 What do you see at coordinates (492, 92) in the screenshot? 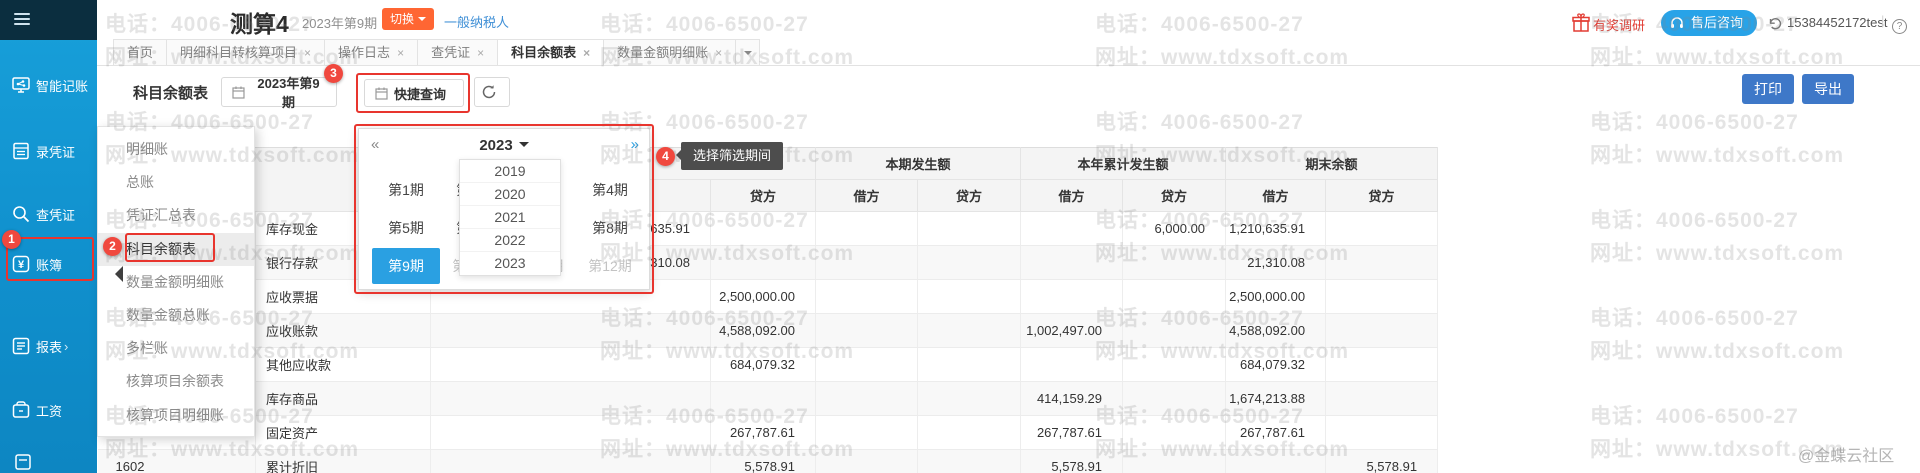
I see `refresh-button` at bounding box center [492, 92].